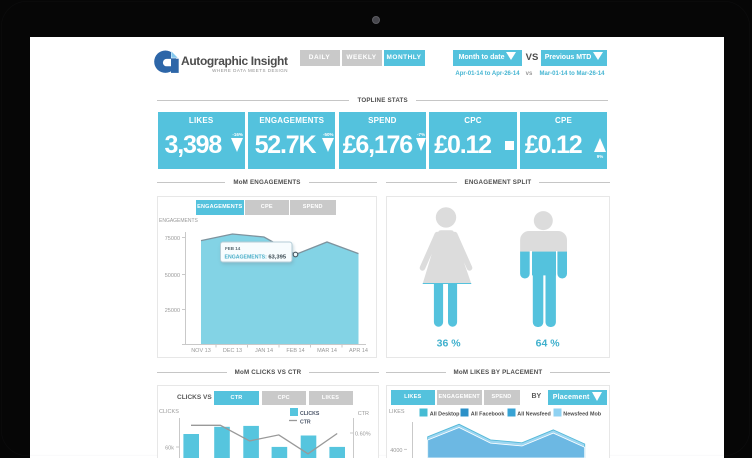 The width and height of the screenshot is (752, 458). I want to click on svg-text: All Newsfeed, so click(534, 414).